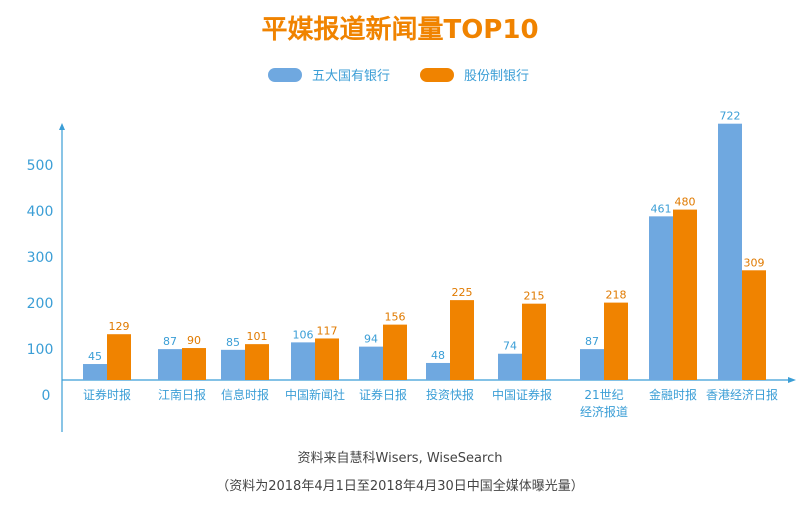  I want to click on x-tick-label: 投资快报, so click(450, 394).